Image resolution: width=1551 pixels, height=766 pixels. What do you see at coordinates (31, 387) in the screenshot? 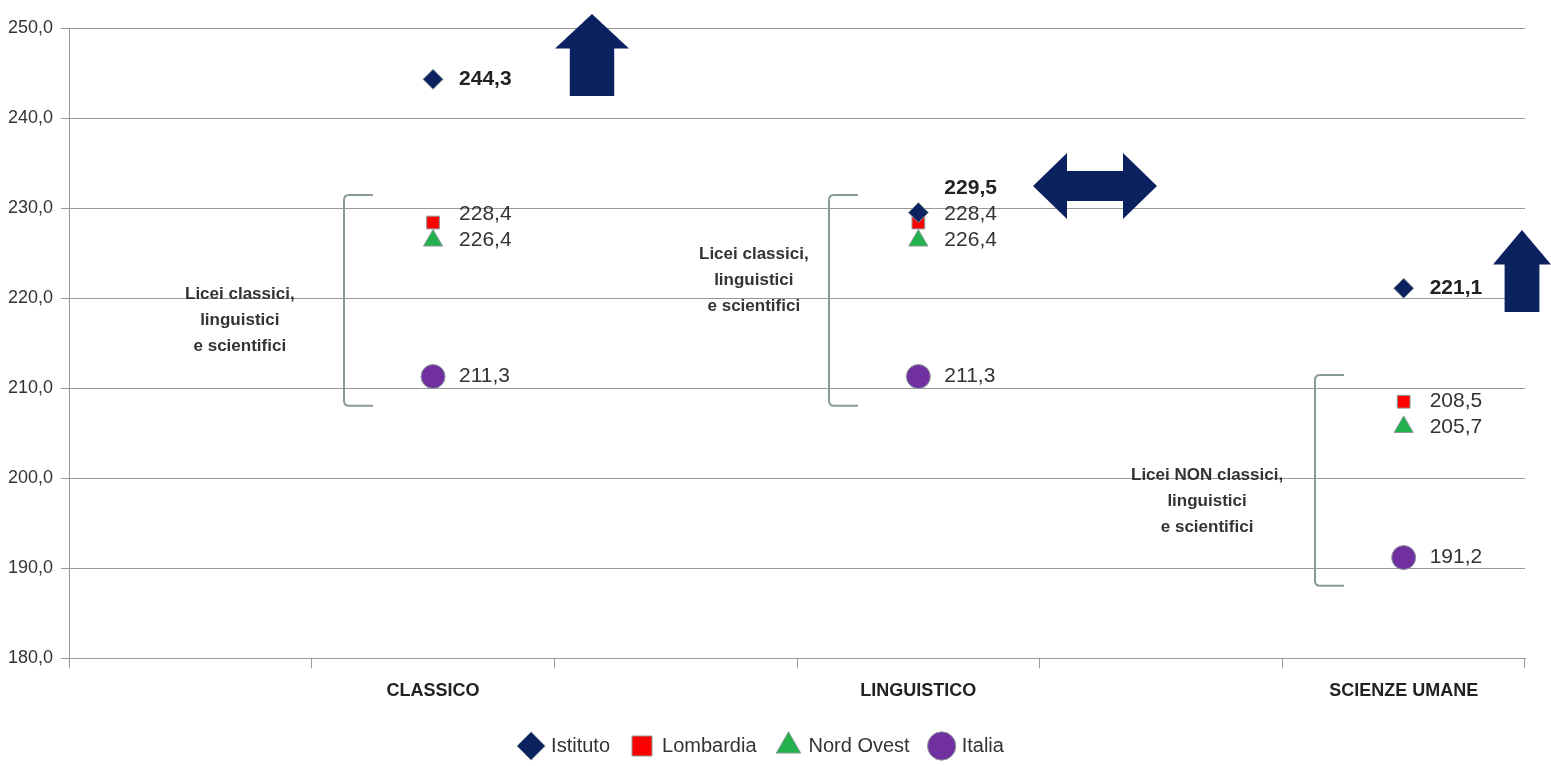
I see `y-tick-label: 210,0` at bounding box center [31, 387].